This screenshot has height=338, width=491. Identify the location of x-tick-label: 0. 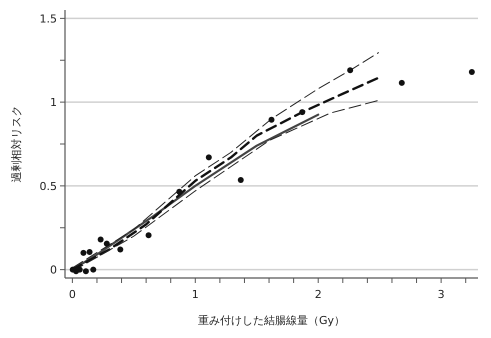
(72, 294).